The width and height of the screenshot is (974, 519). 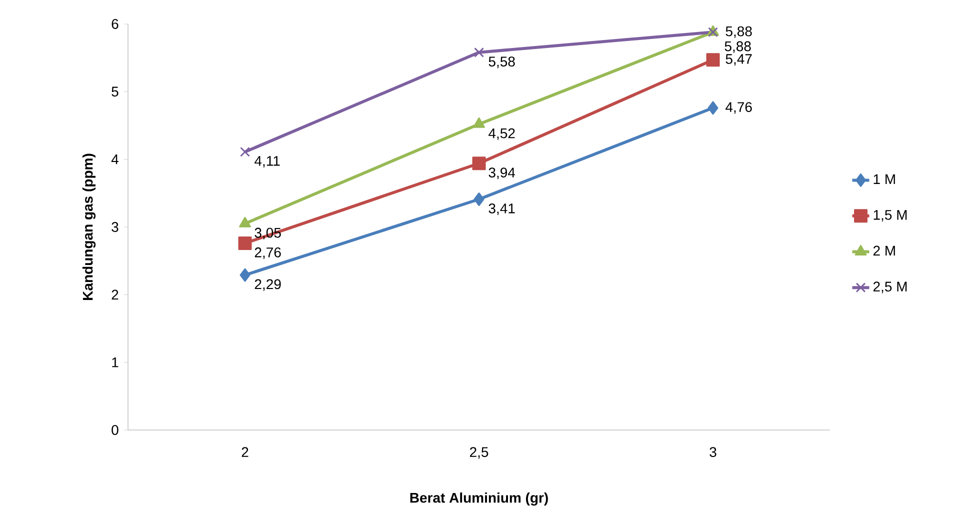 What do you see at coordinates (501, 62) in the screenshot?
I see `data-label: 5,58` at bounding box center [501, 62].